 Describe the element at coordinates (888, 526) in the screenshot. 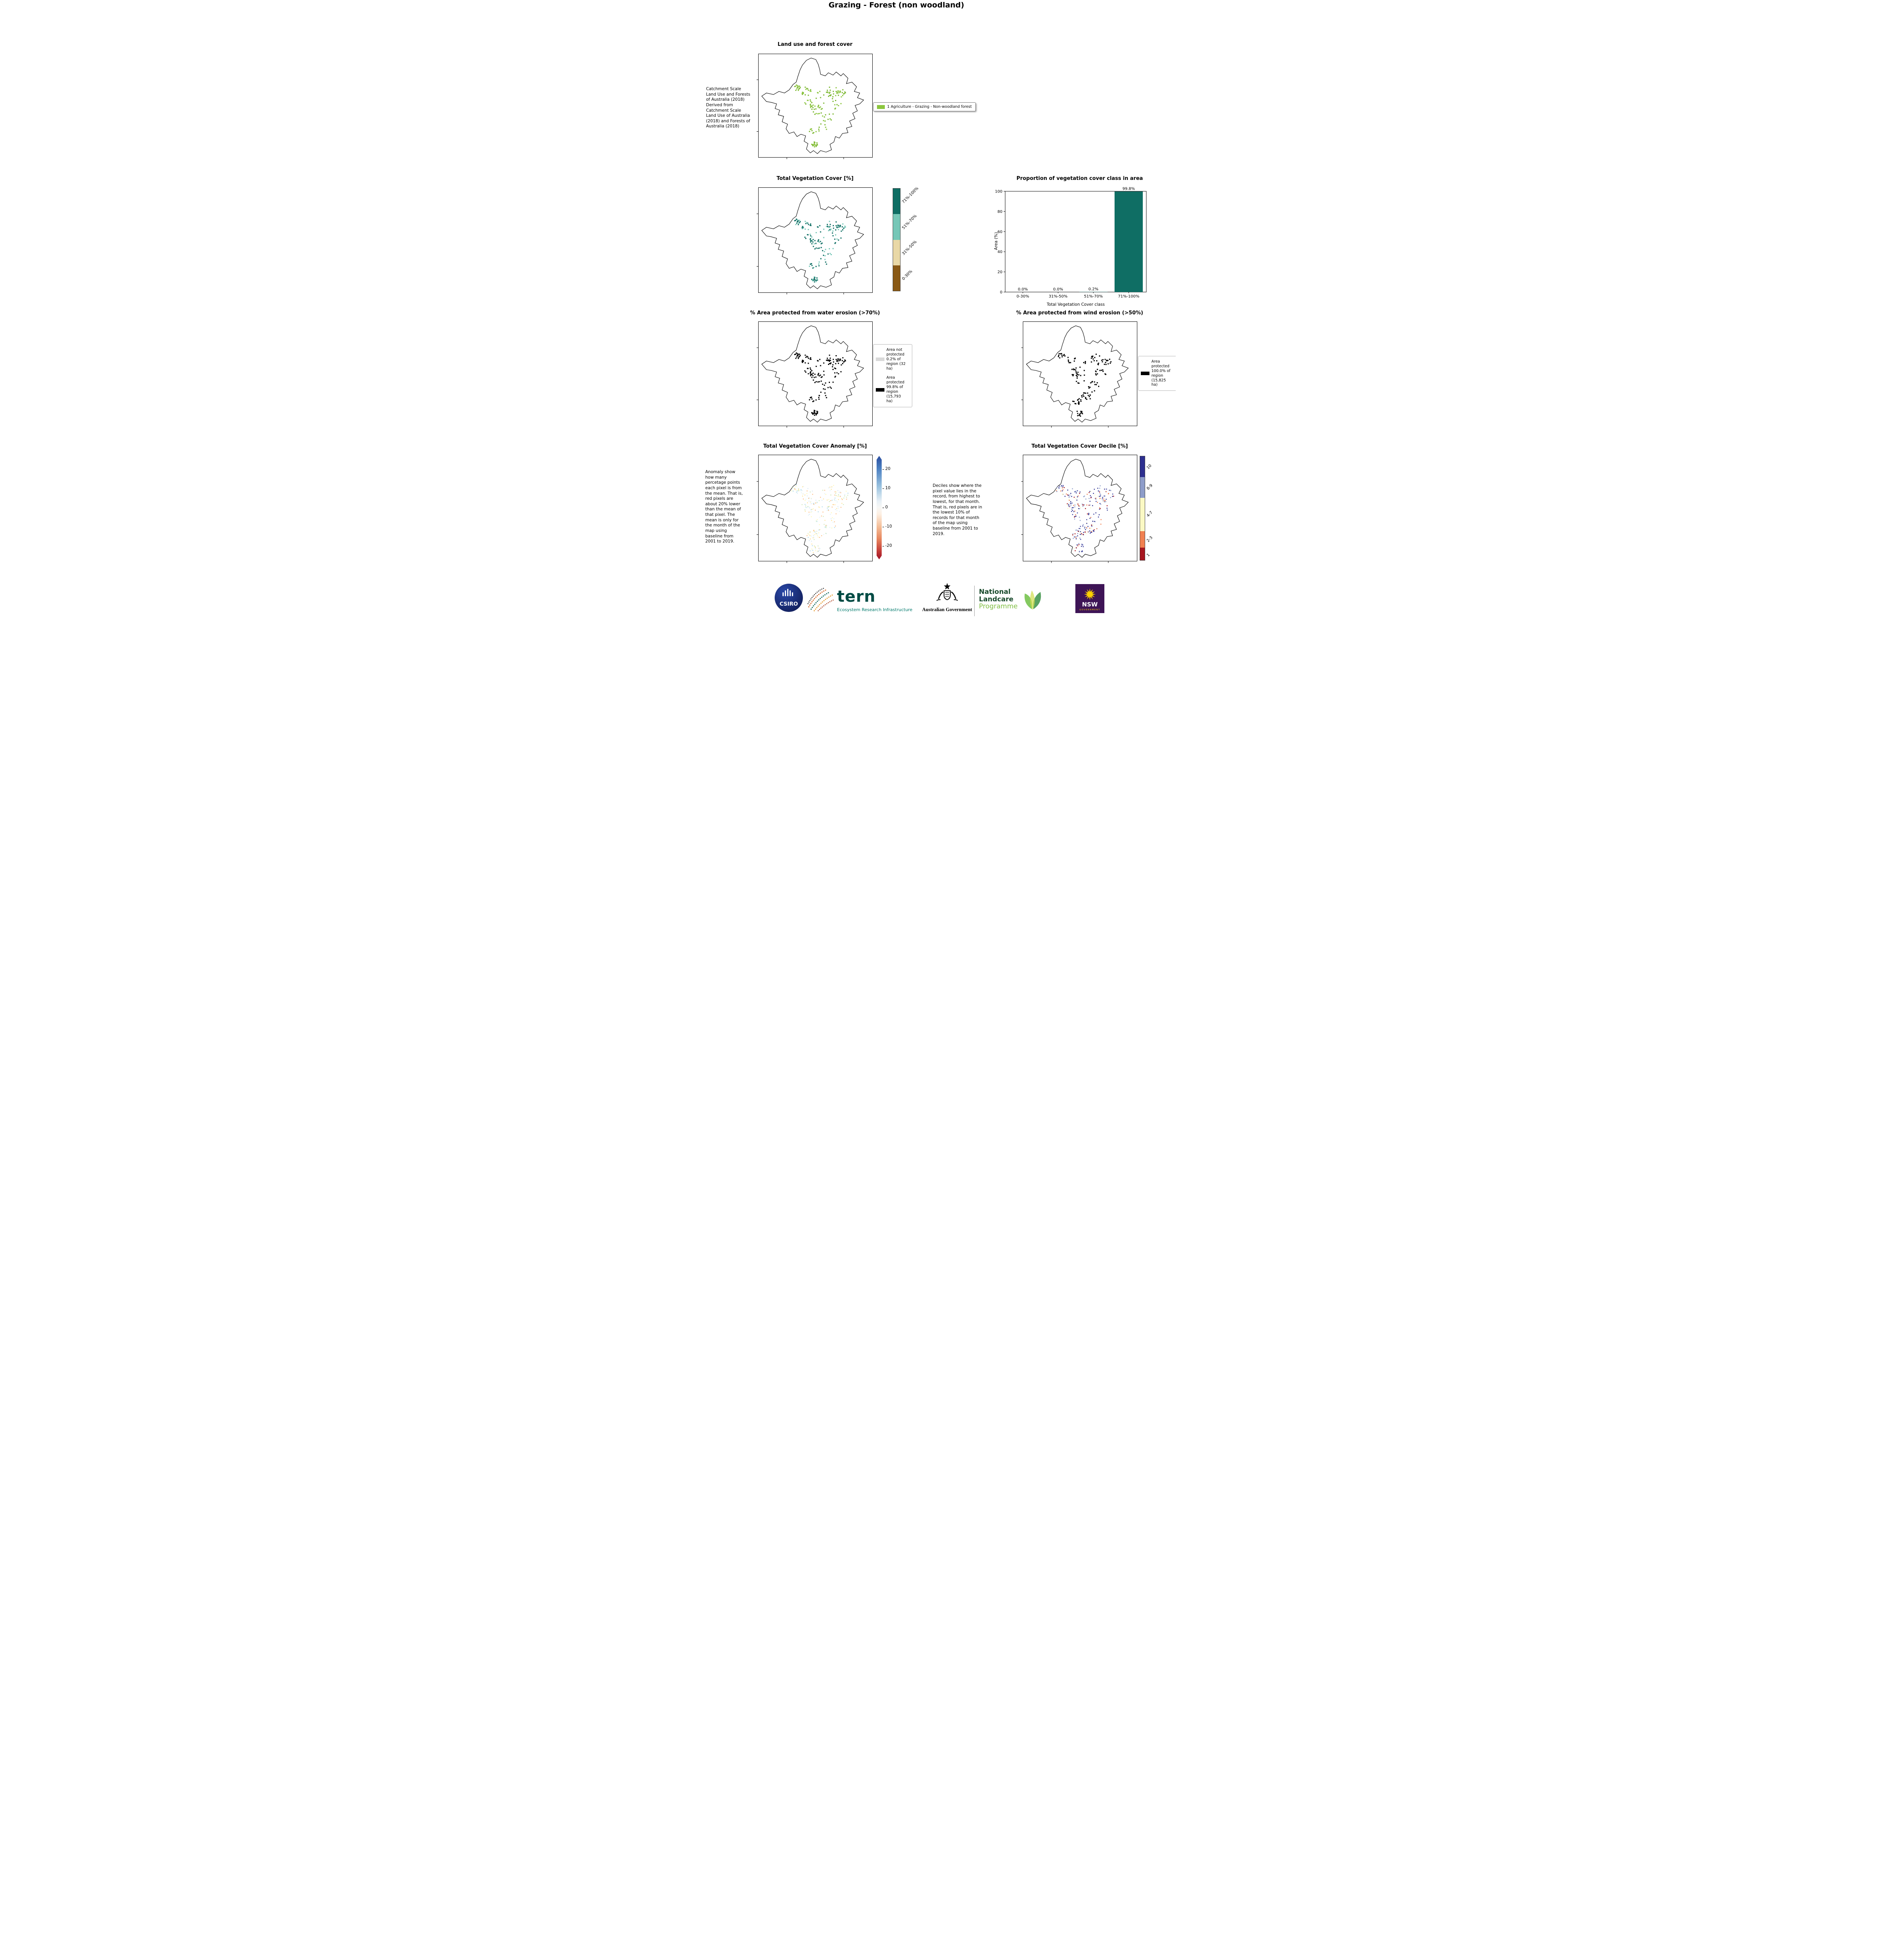

I see `anomaly-tick-label: -10` at that location.